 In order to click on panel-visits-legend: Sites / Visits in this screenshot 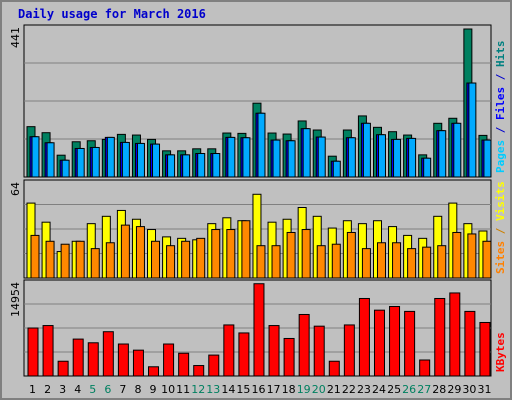, I will do `click(500, 227)`.